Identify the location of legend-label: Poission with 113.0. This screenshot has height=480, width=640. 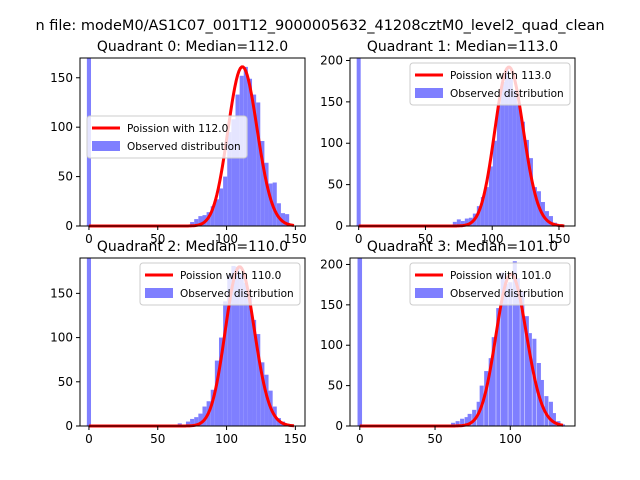
(500, 76).